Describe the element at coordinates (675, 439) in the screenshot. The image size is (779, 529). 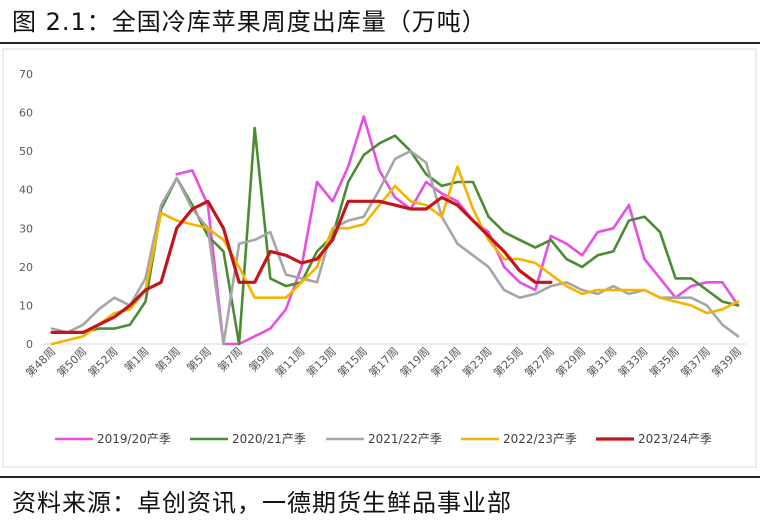
I see `legend-label: 2023/24产季` at that location.